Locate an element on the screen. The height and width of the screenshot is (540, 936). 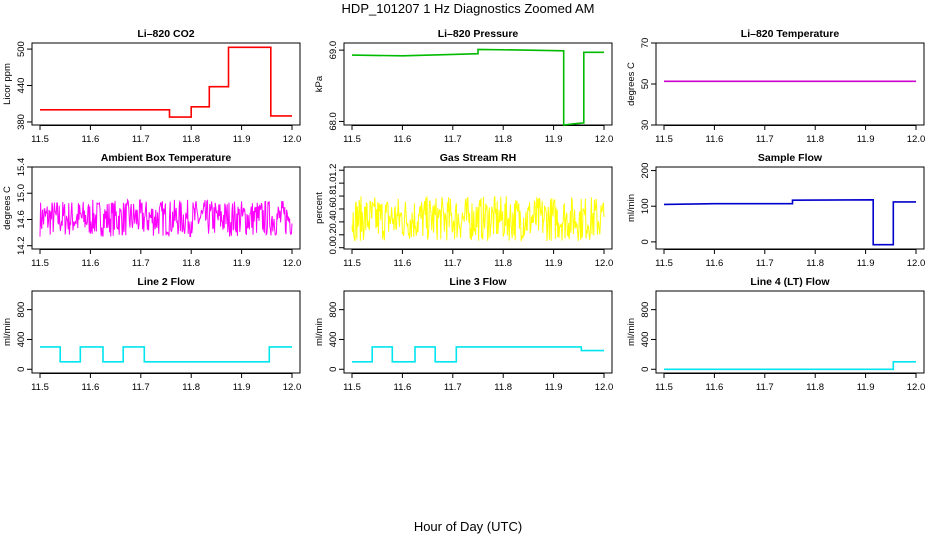
y-tick-label: 200 is located at coordinates (645, 171).